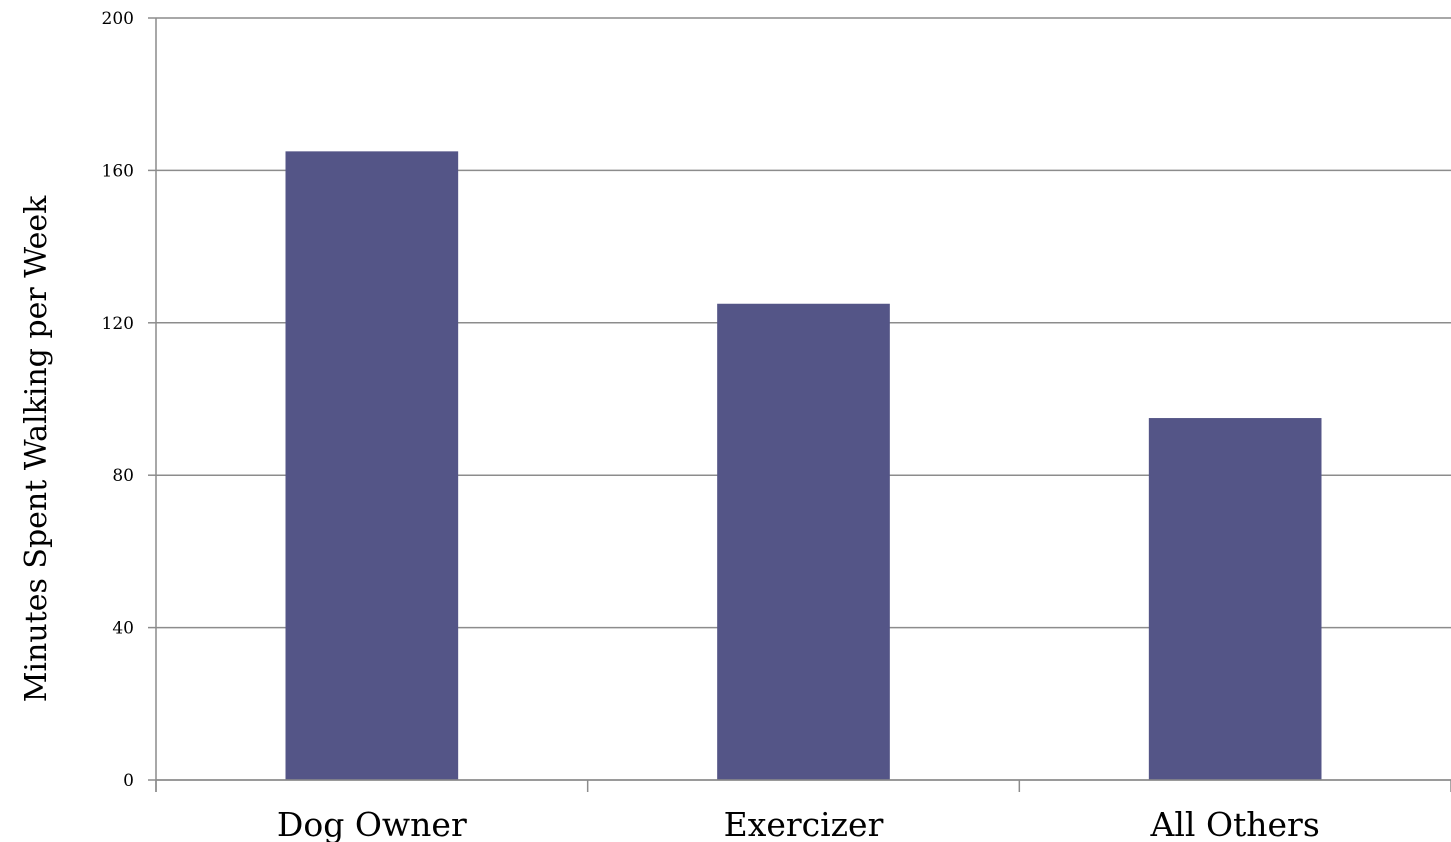 Image resolution: width=1451 pixels, height=842 pixels. Describe the element at coordinates (118, 171) in the screenshot. I see `y-tick-label: 160` at that location.